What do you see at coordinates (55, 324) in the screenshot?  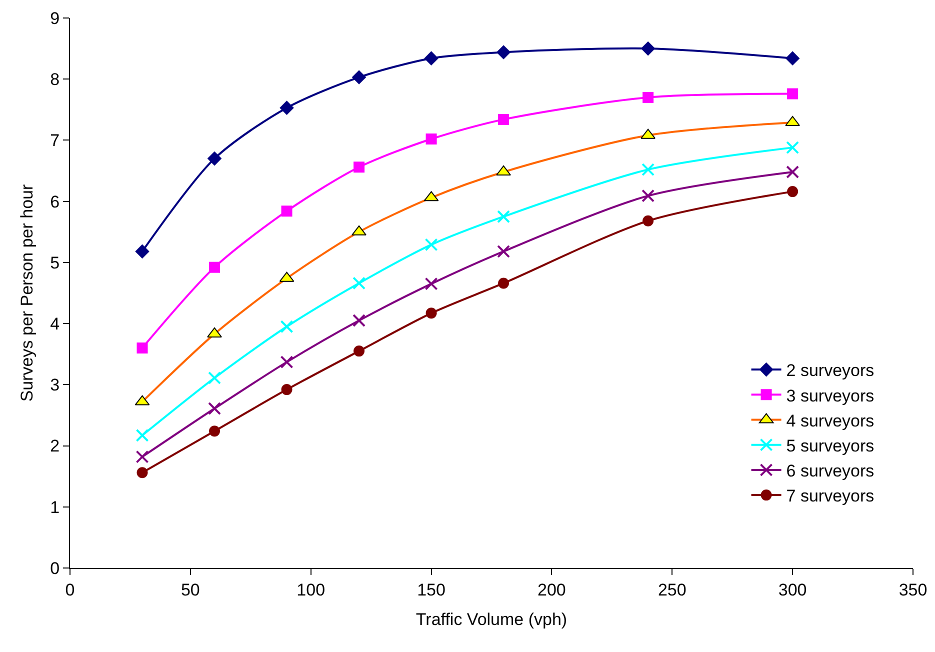 I see `y-tick-label: 4` at bounding box center [55, 324].